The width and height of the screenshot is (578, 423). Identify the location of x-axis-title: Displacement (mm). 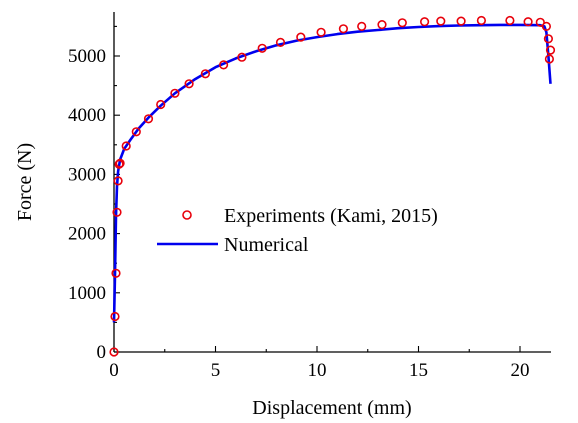
(331, 408).